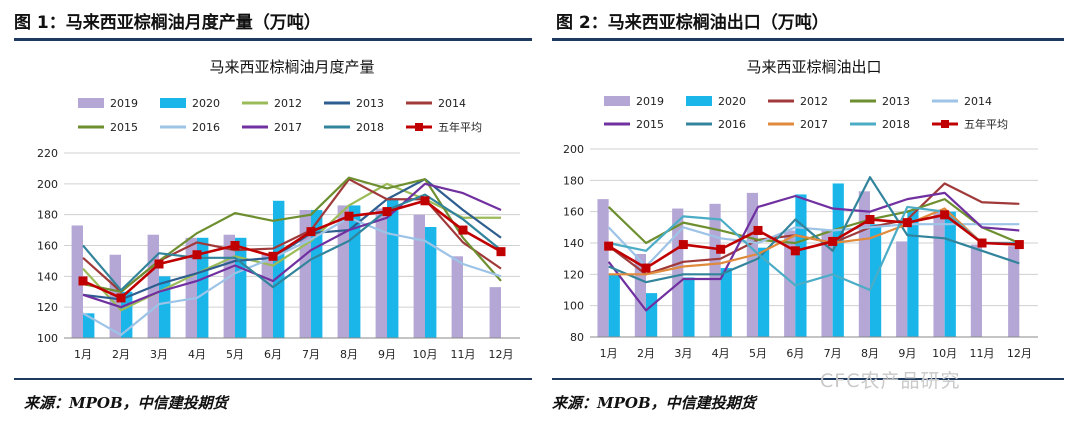  Describe the element at coordinates (311, 232) in the screenshot. I see `point-五年平均-7月` at that location.